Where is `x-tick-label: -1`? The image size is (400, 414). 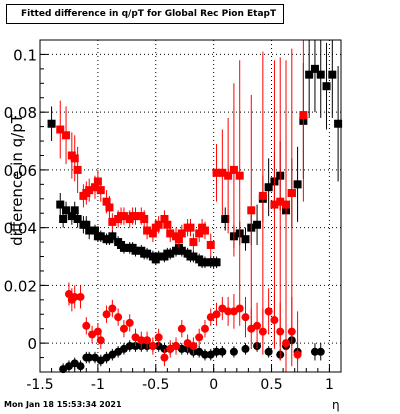
x-tick-label: -1 is located at coordinates (98, 385).